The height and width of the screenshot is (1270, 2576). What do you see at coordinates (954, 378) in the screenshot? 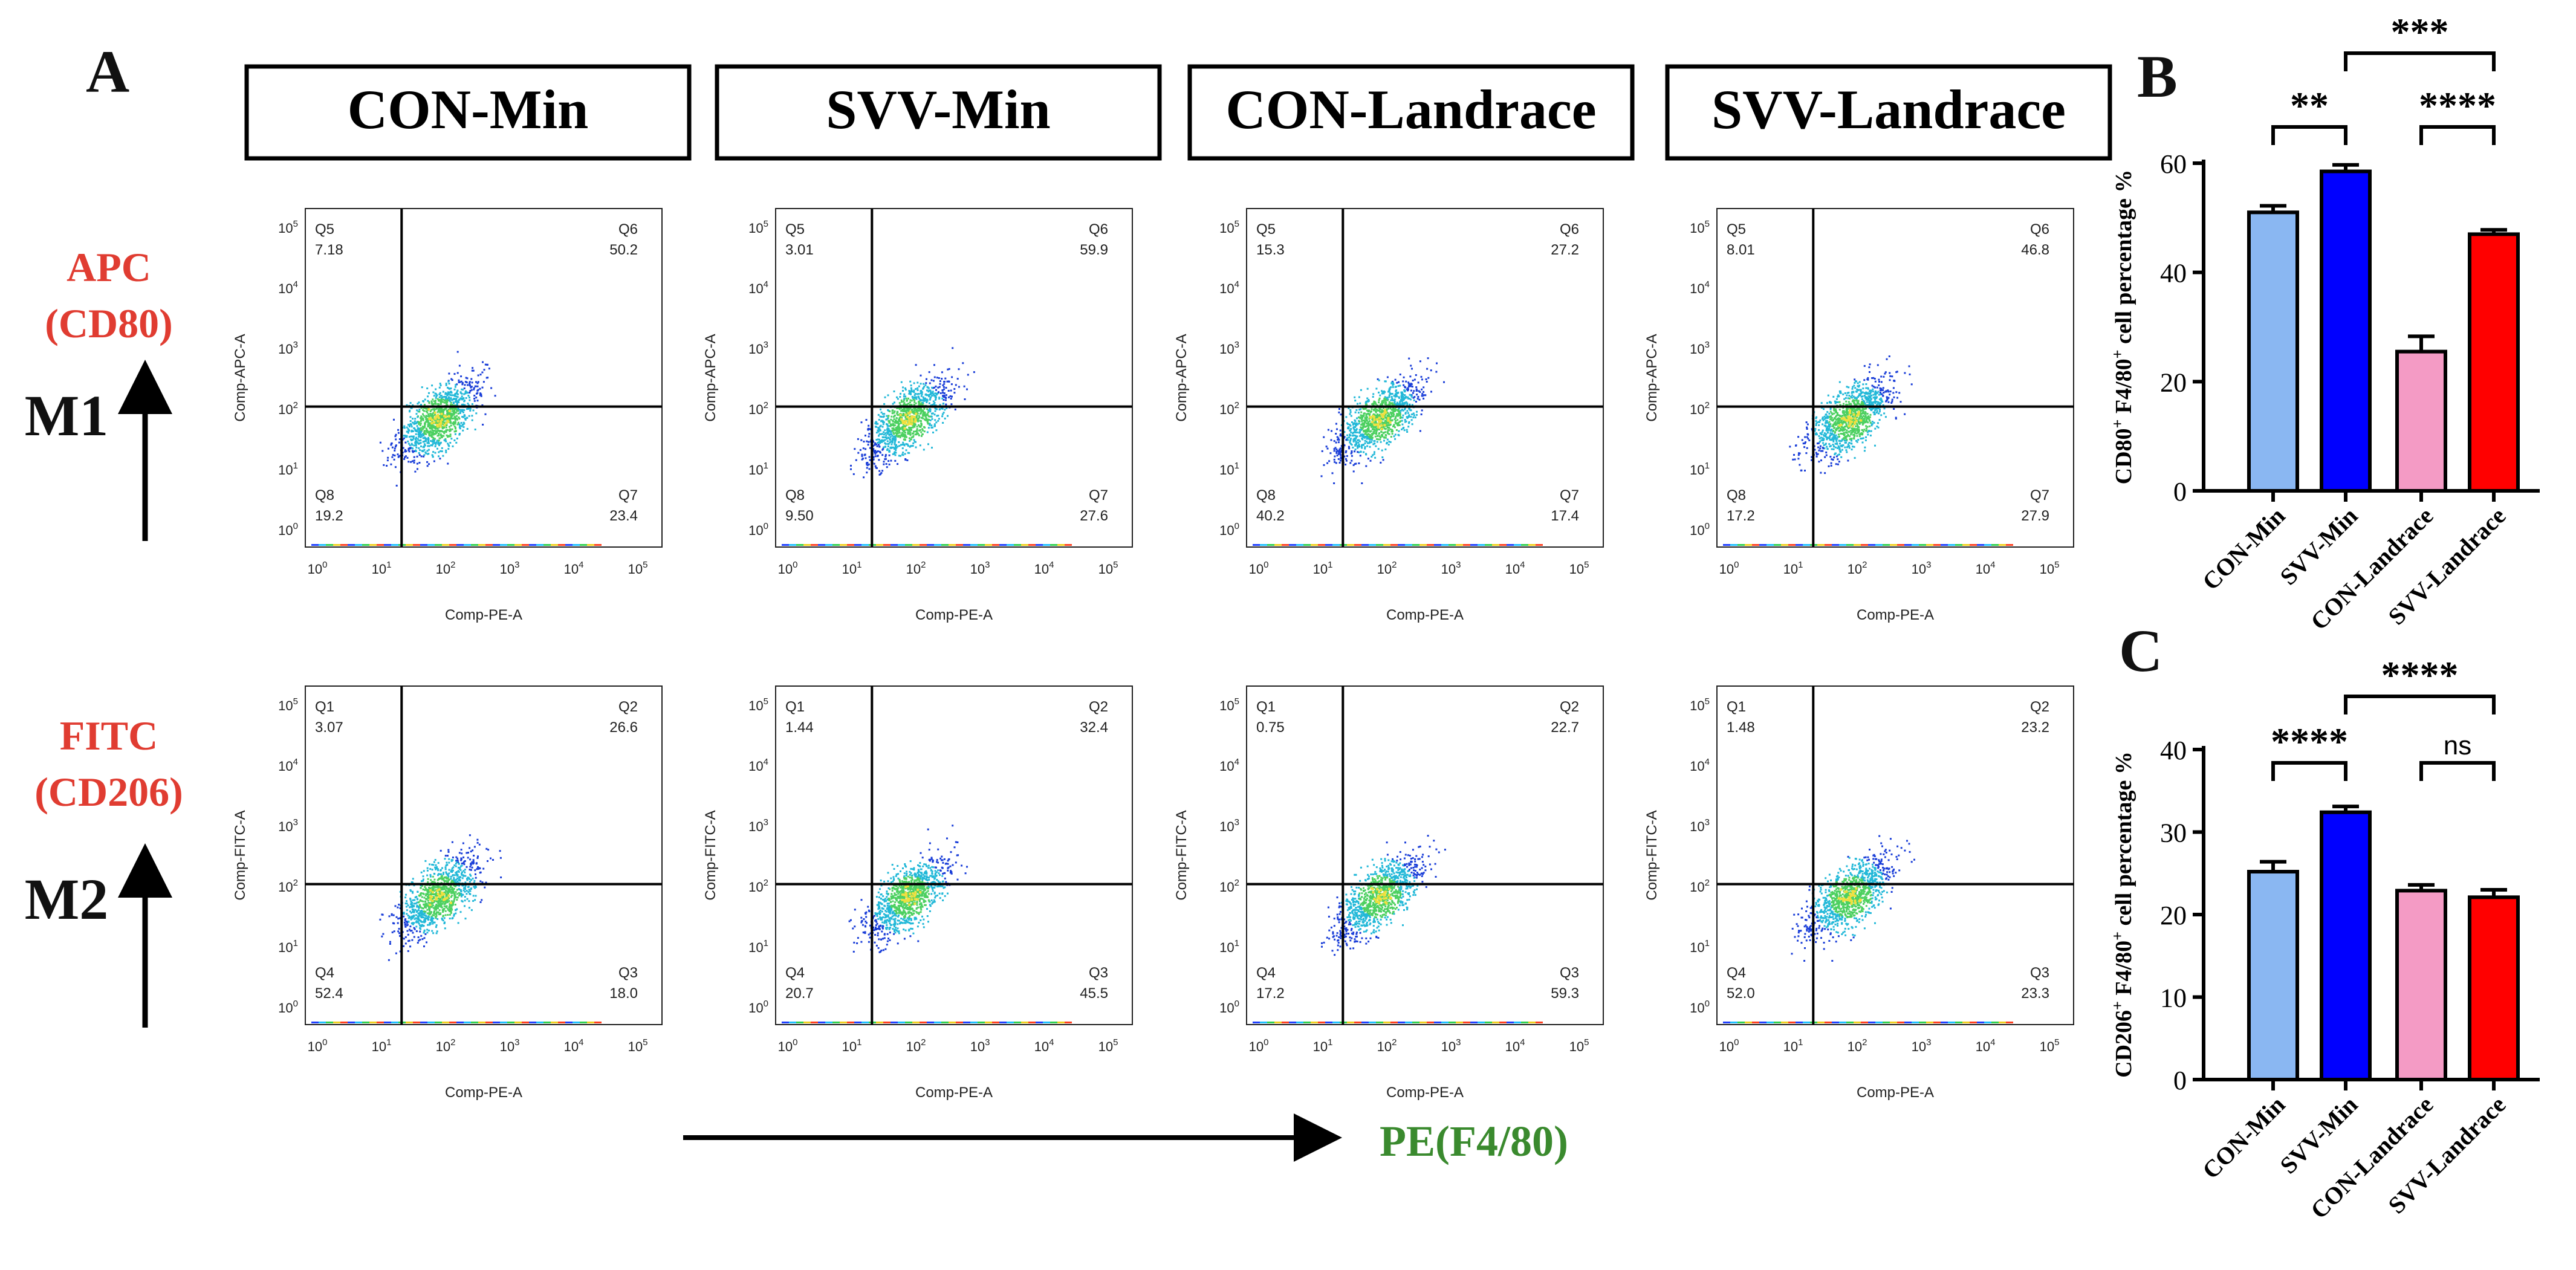
I see `plot-frame` at bounding box center [954, 378].